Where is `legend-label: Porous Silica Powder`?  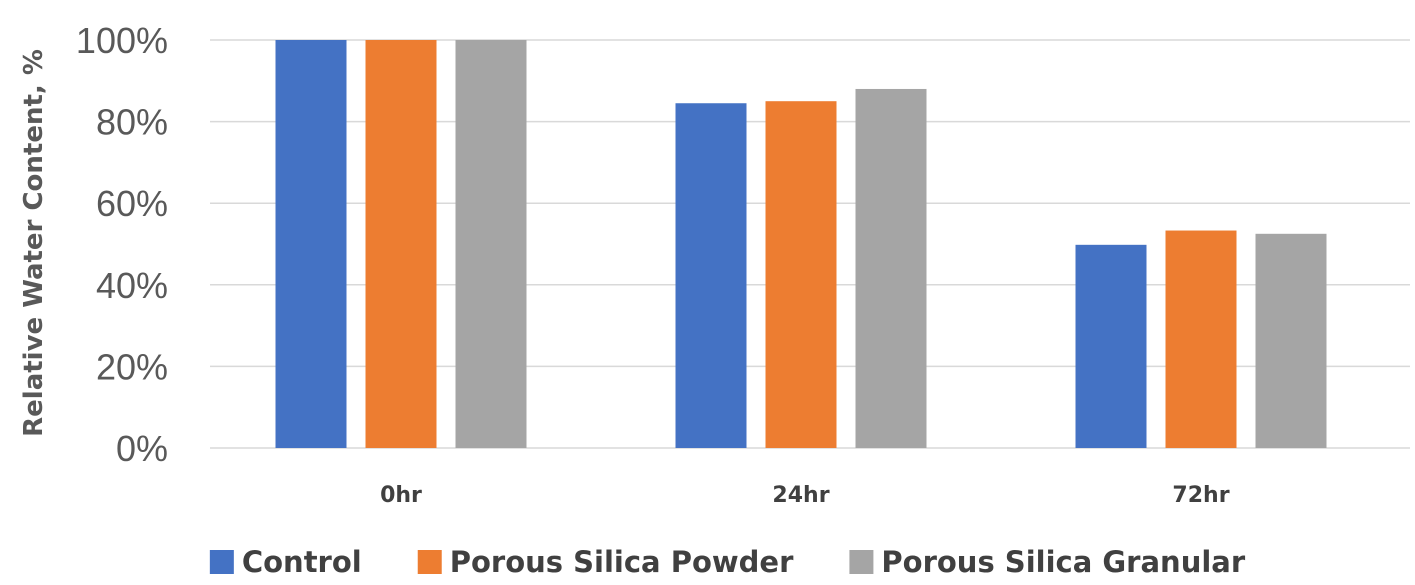 legend-label: Porous Silica Powder is located at coordinates (622, 562).